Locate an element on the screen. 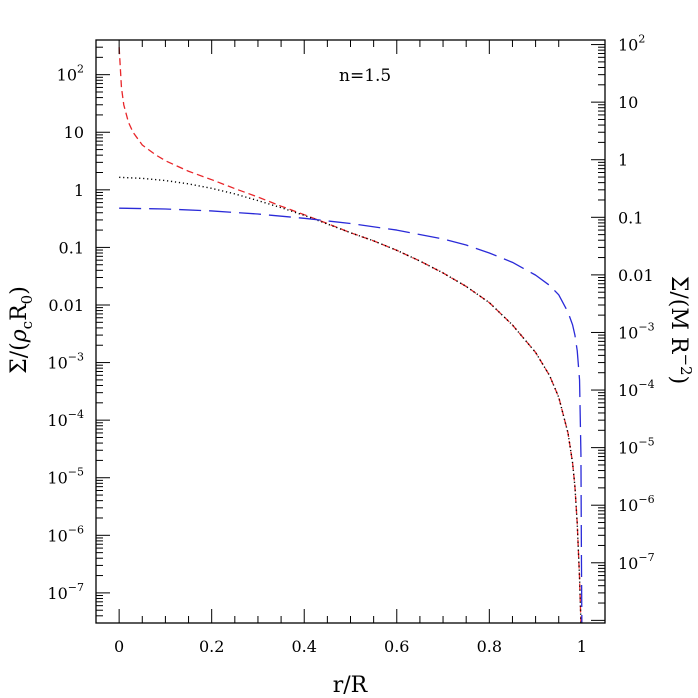  y-right-tick-label: 1 is located at coordinates (623, 160).